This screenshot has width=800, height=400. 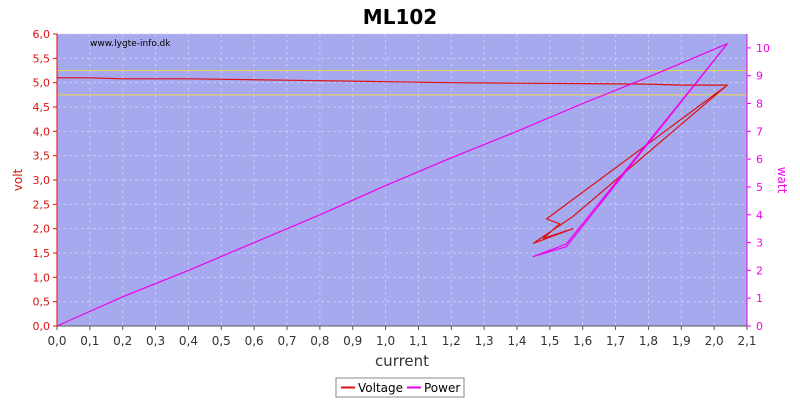 I want to click on y-left-tick-label: 1,5, so click(x=42, y=253).